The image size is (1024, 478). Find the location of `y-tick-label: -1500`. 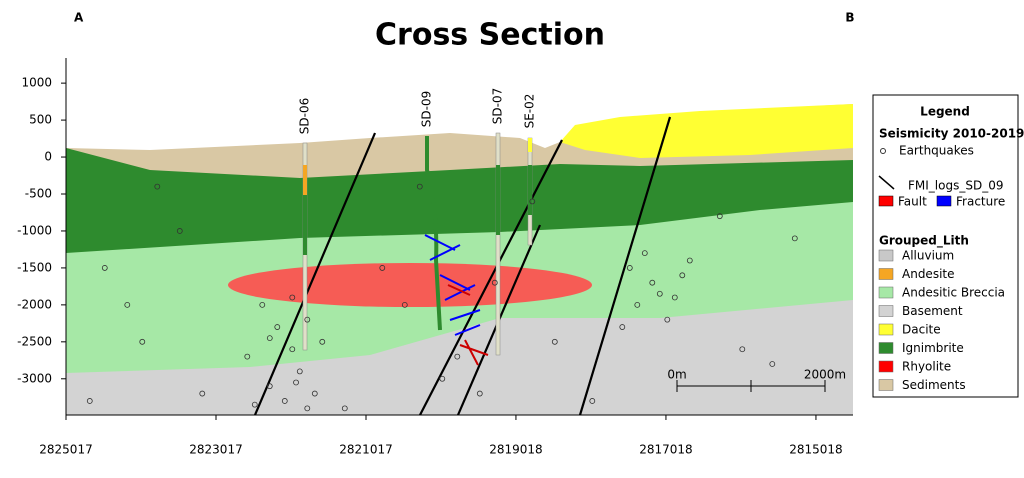

y-tick-label: -1500 is located at coordinates (34, 267).